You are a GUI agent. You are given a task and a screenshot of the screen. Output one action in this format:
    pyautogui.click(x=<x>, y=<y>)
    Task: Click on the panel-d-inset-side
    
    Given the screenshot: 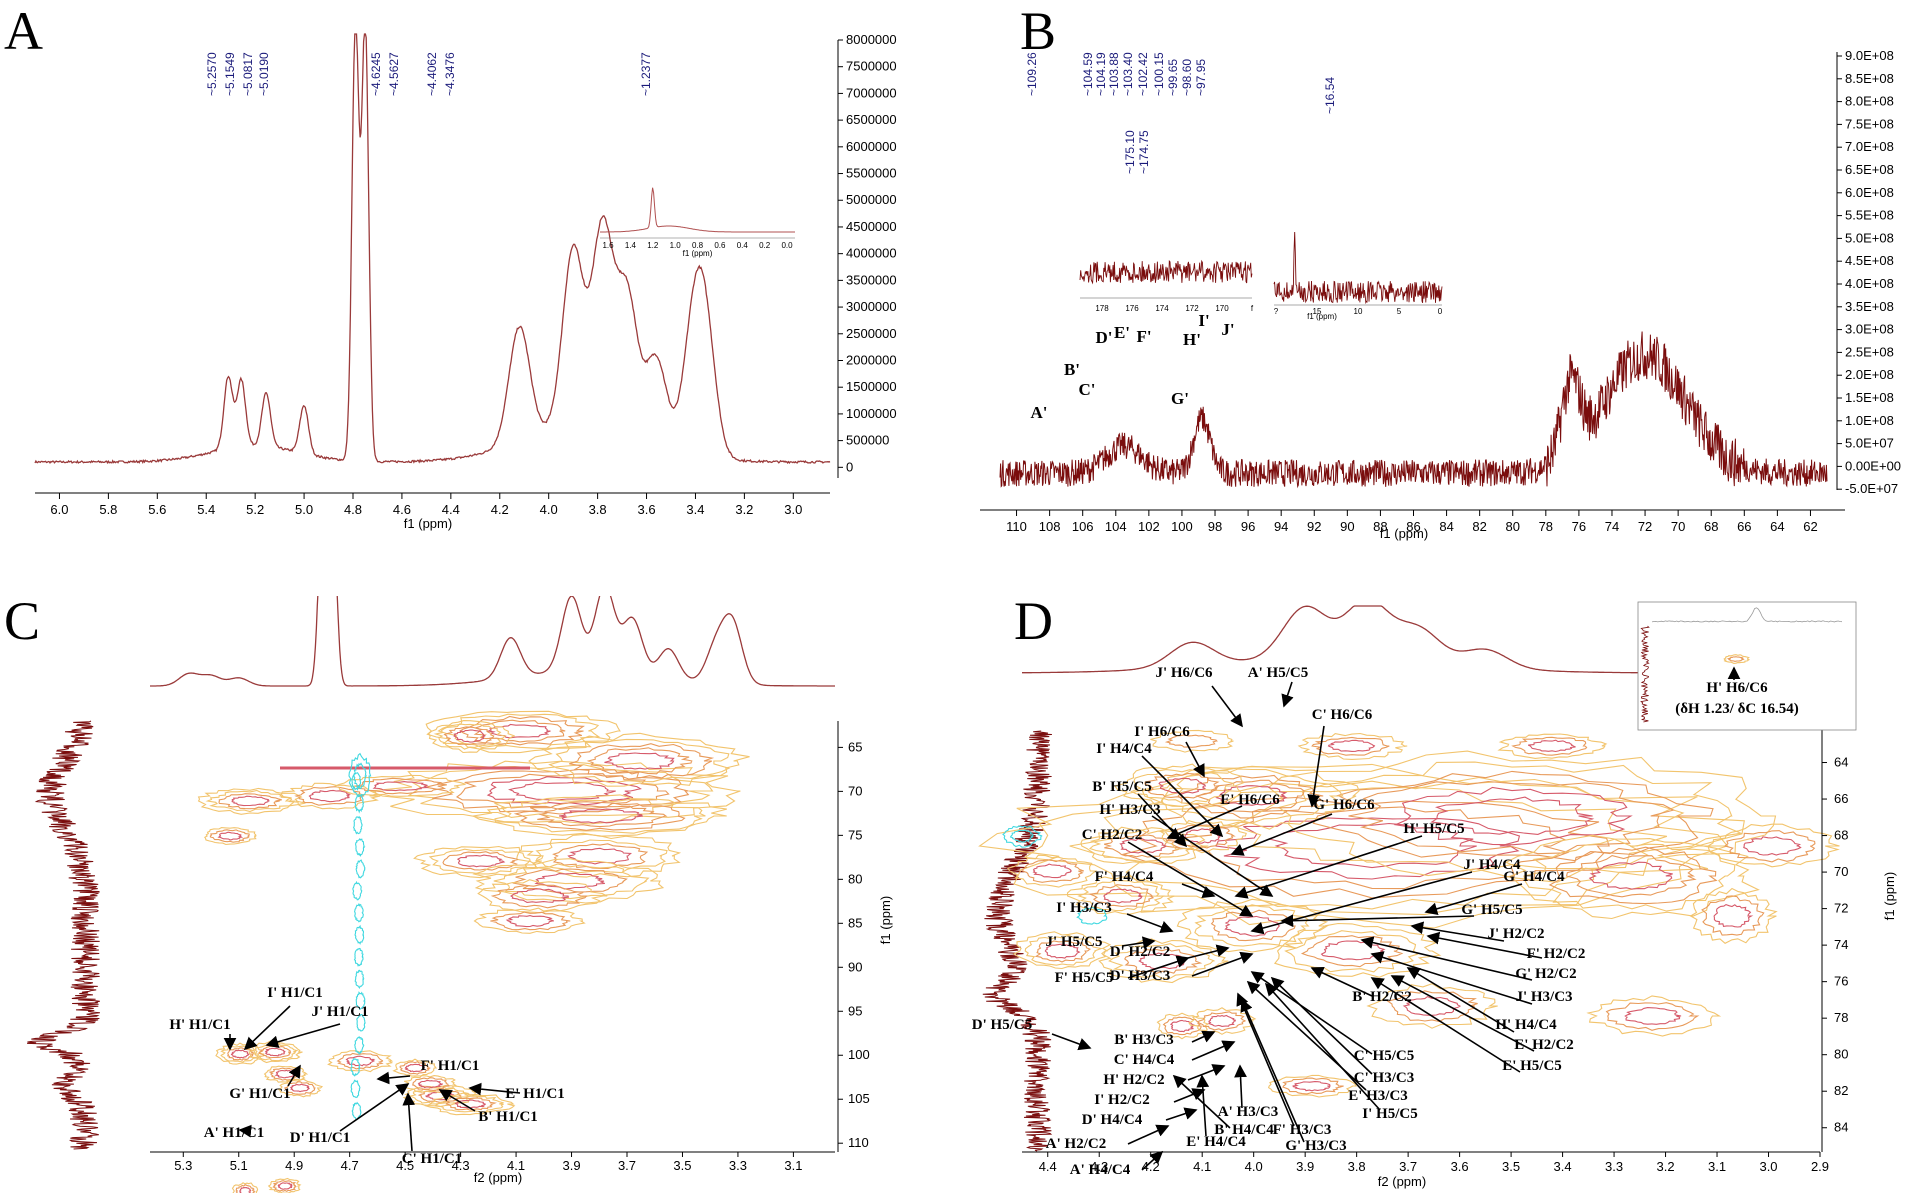 What is the action you would take?
    pyautogui.click(x=1645, y=674)
    